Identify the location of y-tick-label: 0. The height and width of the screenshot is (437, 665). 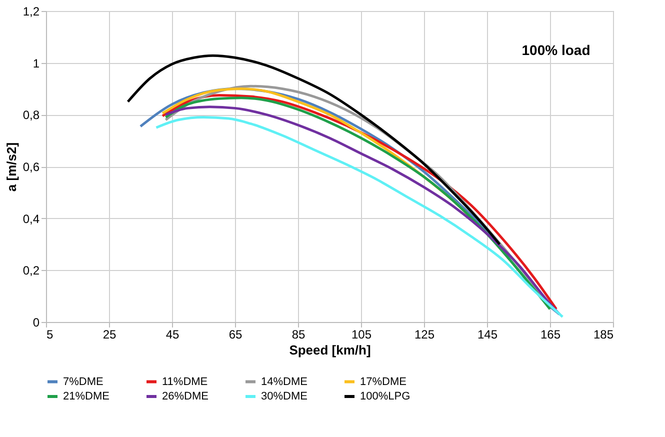
(36, 323).